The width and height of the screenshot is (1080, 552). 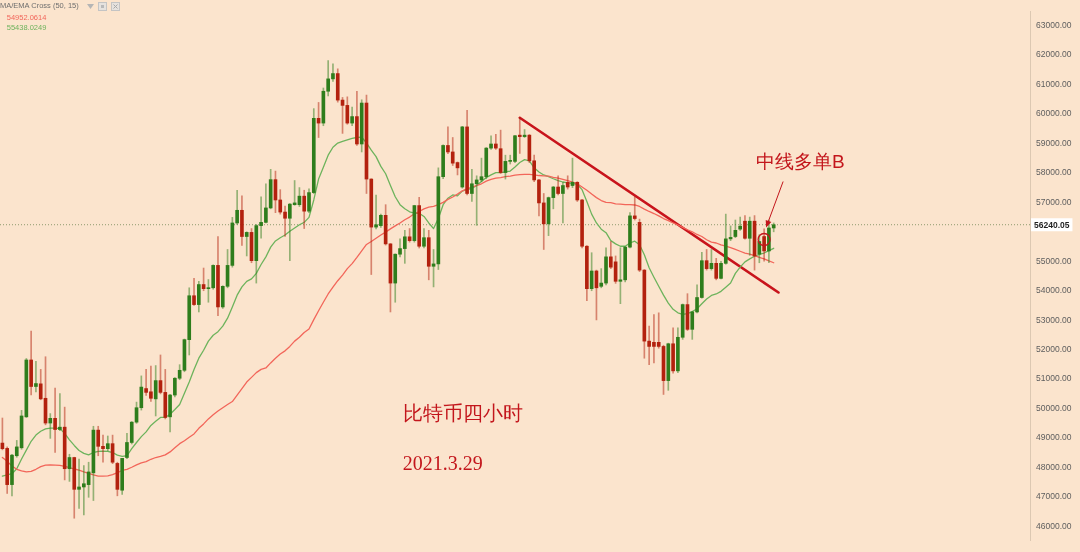 I want to click on y-tick-label: 49000.00, so click(x=1054, y=437).